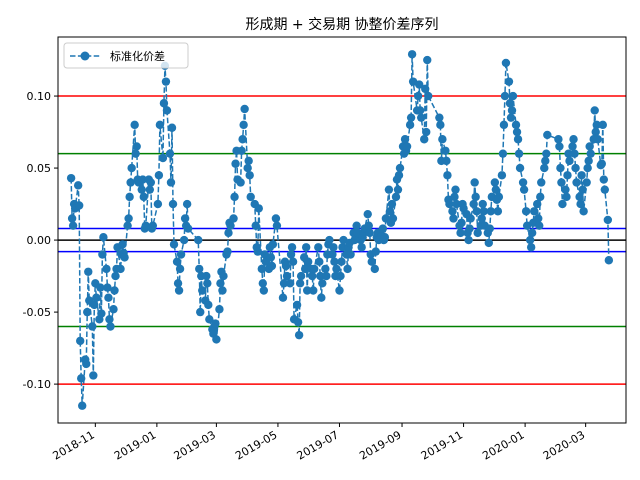  Describe the element at coordinates (39, 168) in the screenshot. I see `y-tick-label: 0.05` at that location.